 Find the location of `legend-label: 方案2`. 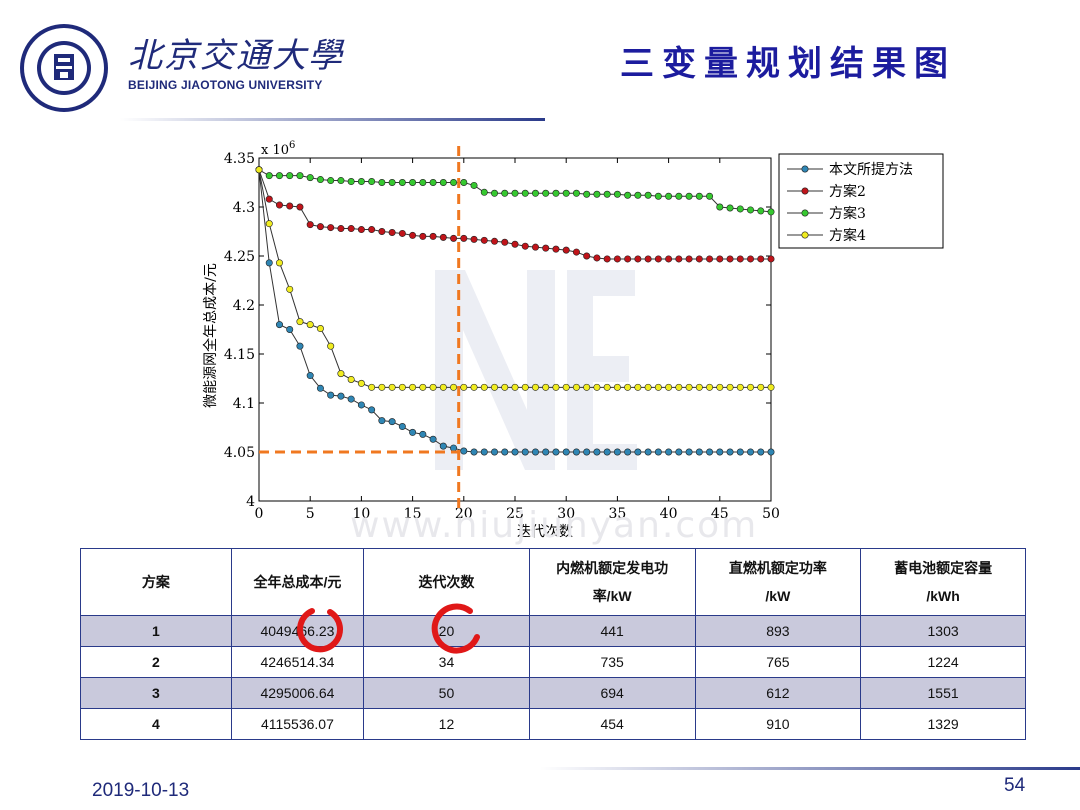

legend-label: 方案2 is located at coordinates (847, 191).